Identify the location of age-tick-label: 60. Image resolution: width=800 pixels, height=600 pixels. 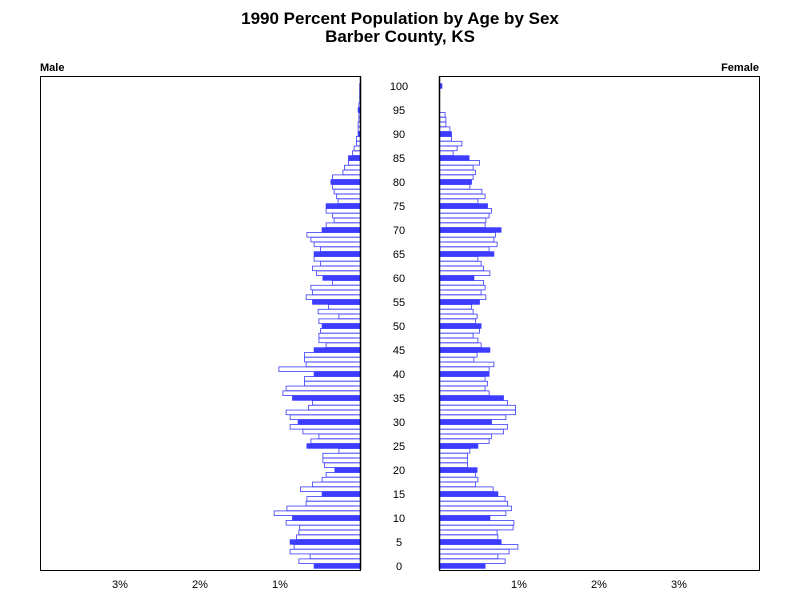
(399, 279).